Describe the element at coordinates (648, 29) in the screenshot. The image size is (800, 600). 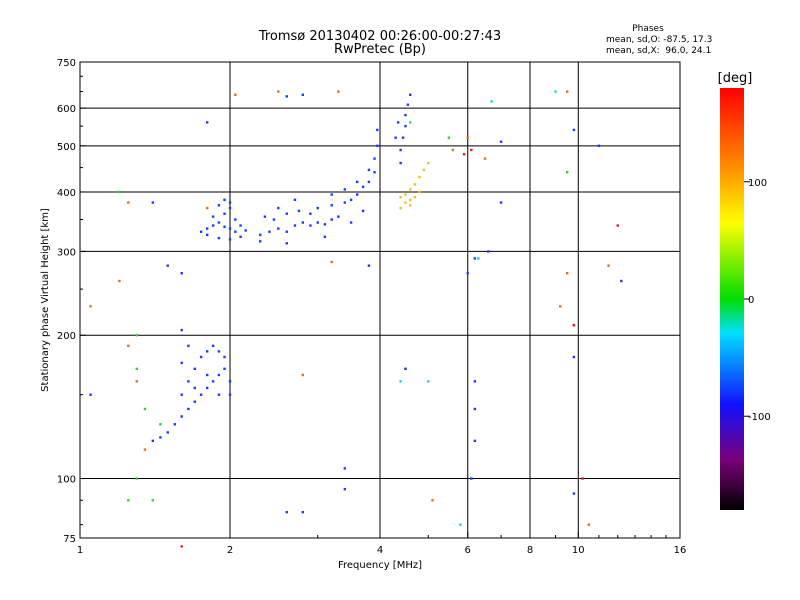
I see `stats-heading: Phases` at that location.